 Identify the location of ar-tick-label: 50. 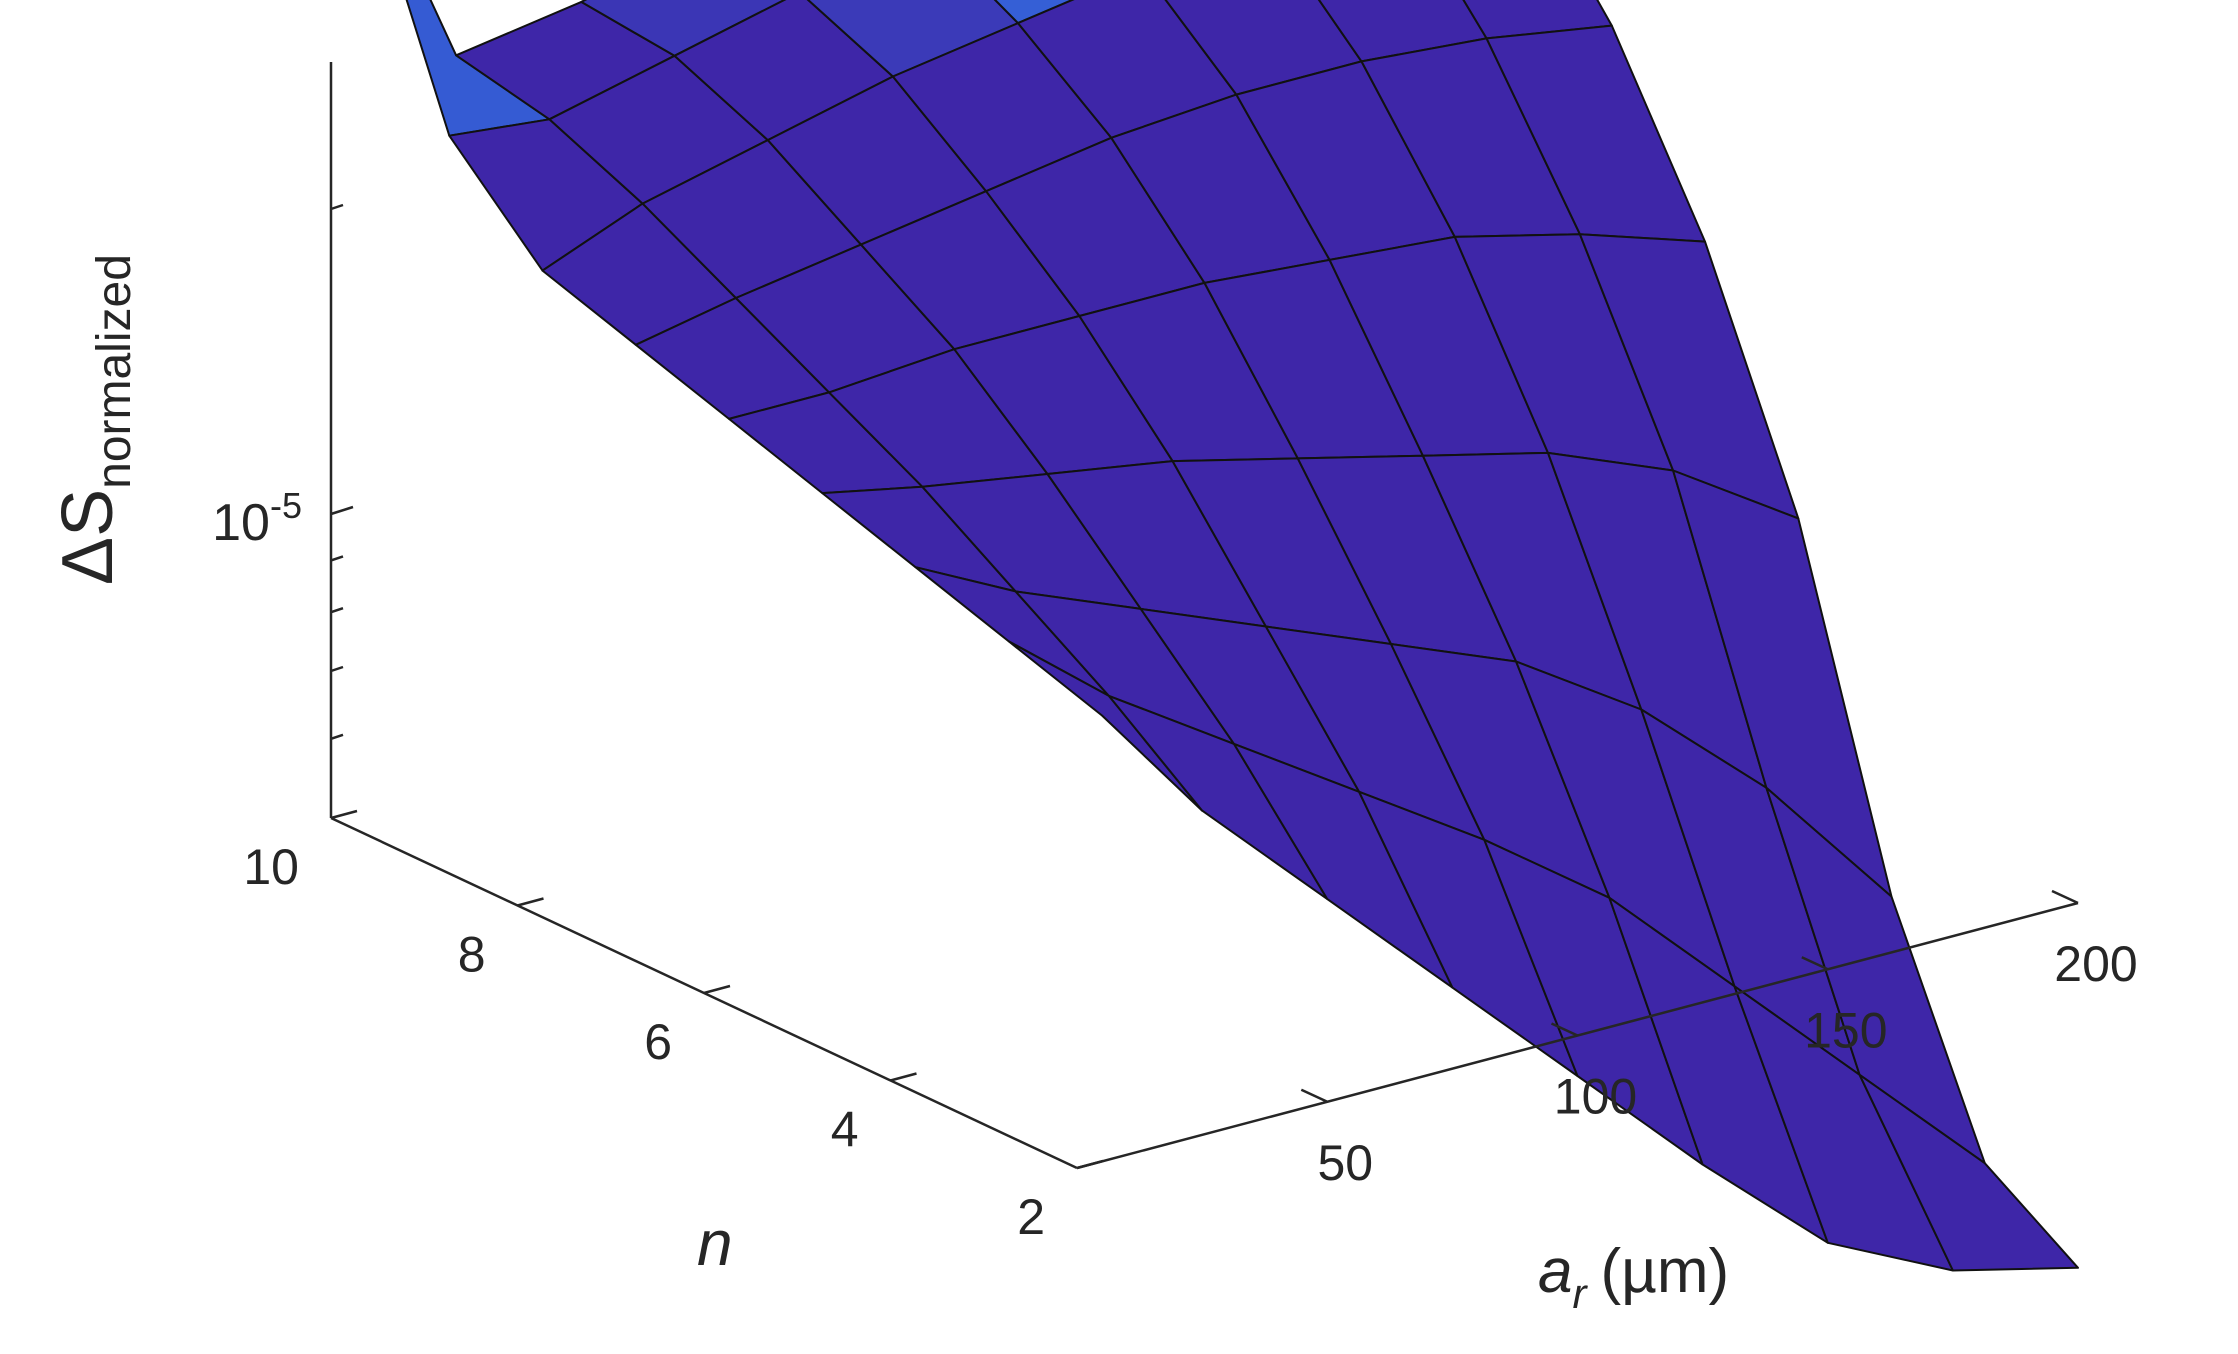
(1345, 1163).